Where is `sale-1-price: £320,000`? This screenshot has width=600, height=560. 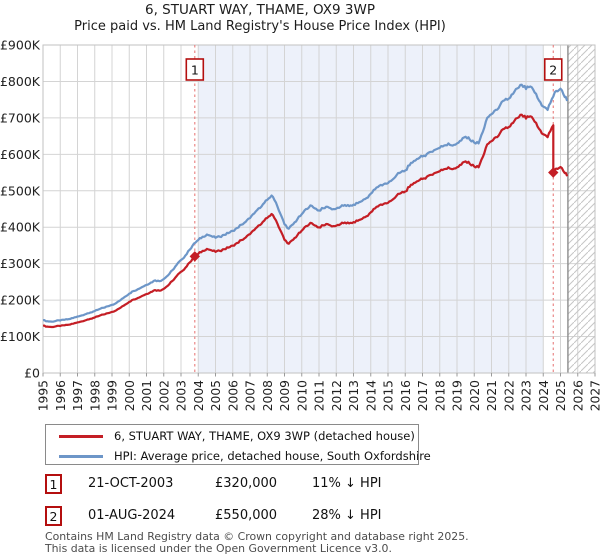 sale-1-price: £320,000 is located at coordinates (246, 483).